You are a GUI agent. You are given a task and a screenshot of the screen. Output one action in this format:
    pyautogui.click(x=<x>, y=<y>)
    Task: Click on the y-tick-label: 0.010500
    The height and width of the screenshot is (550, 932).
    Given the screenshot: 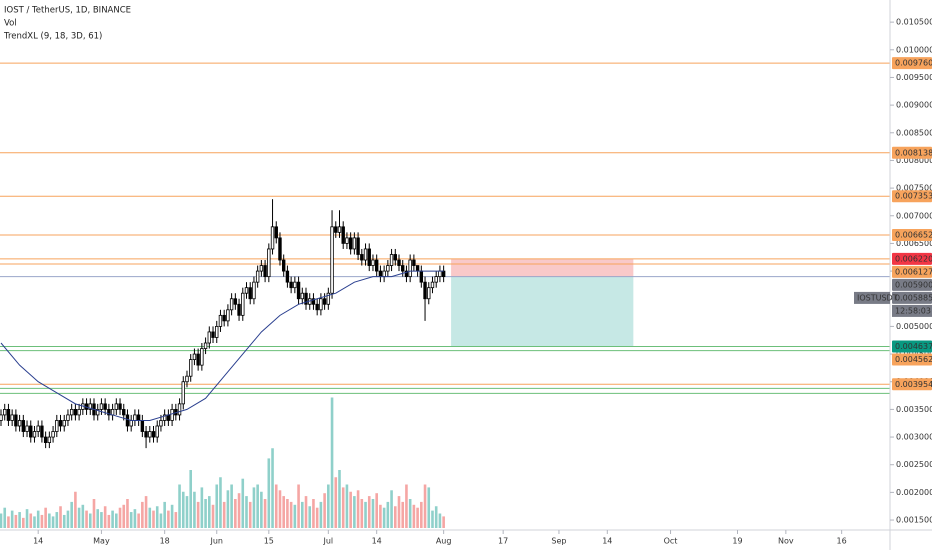 What is the action you would take?
    pyautogui.click(x=914, y=22)
    